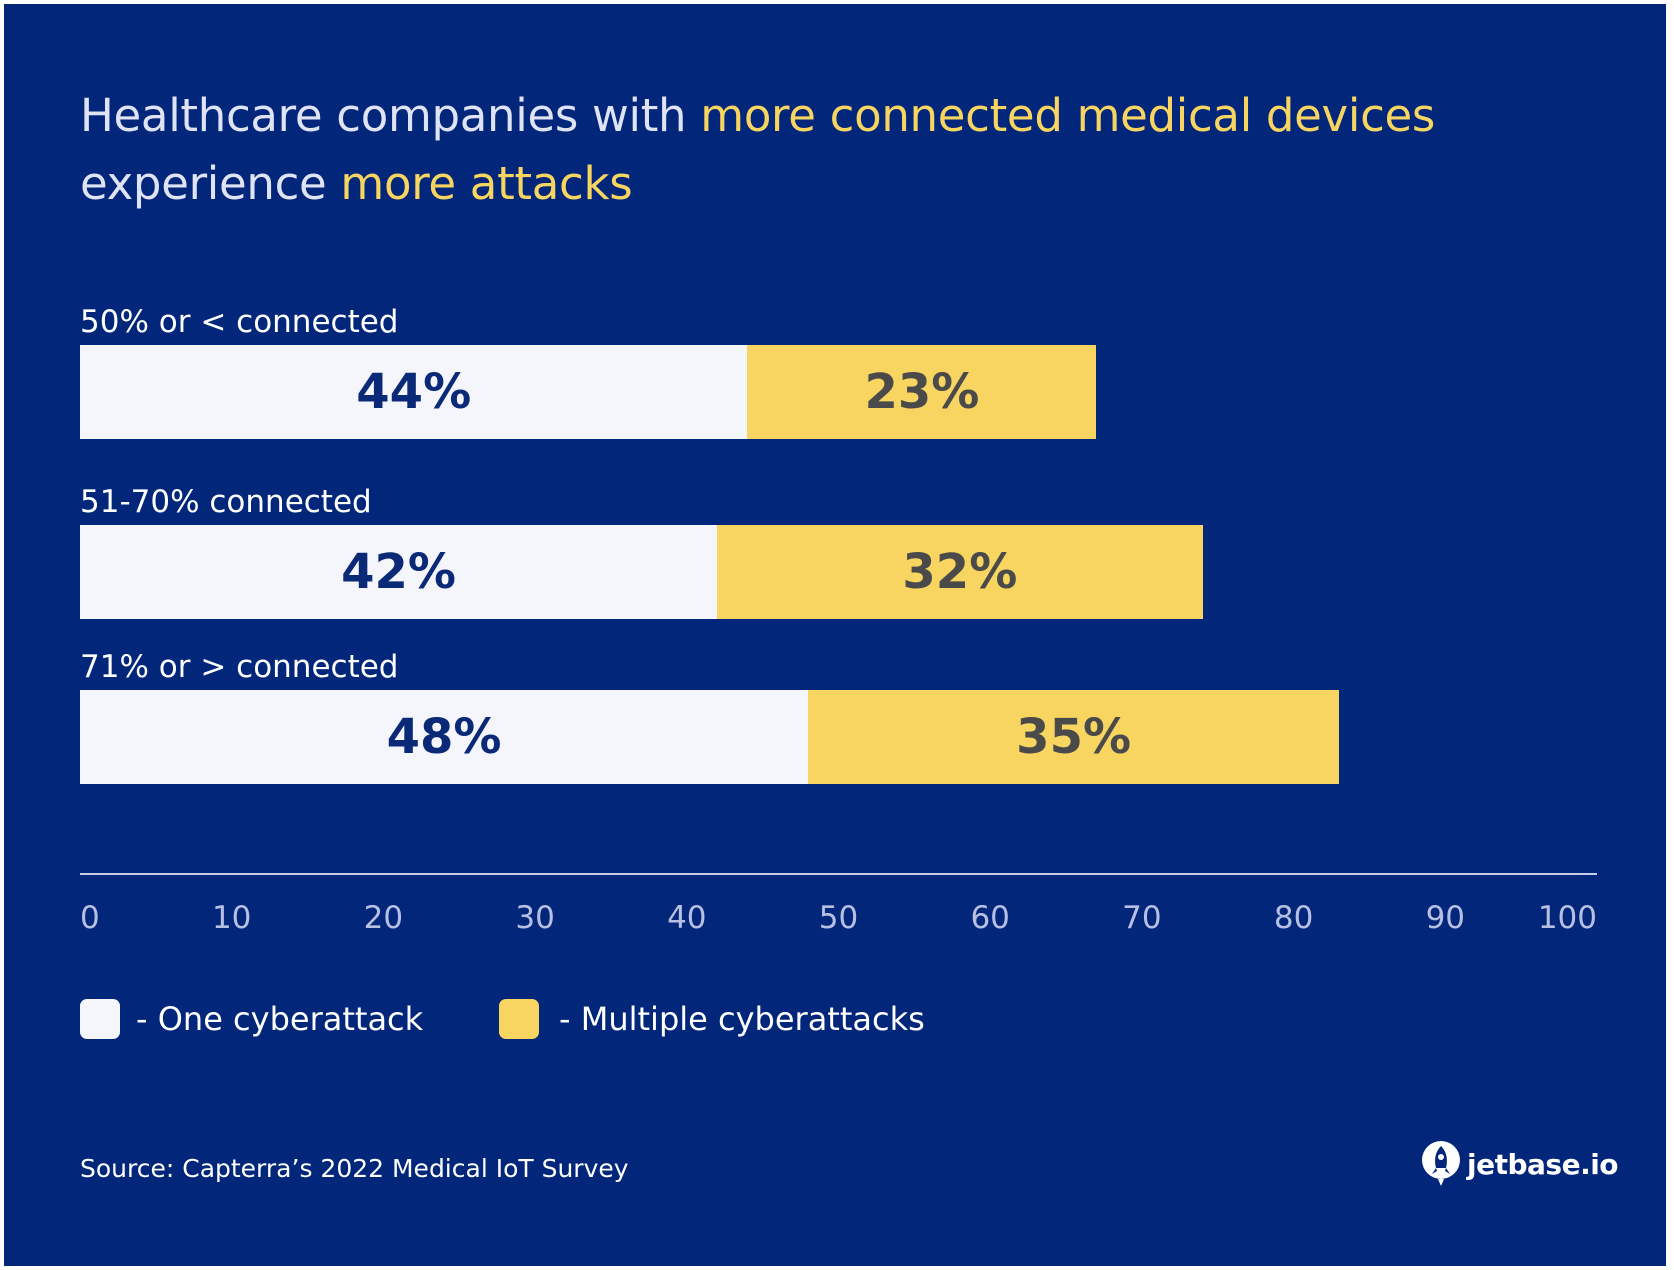 The width and height of the screenshot is (1674, 1270). Describe the element at coordinates (1567, 918) in the screenshot. I see `x-tick-label: 100` at that location.